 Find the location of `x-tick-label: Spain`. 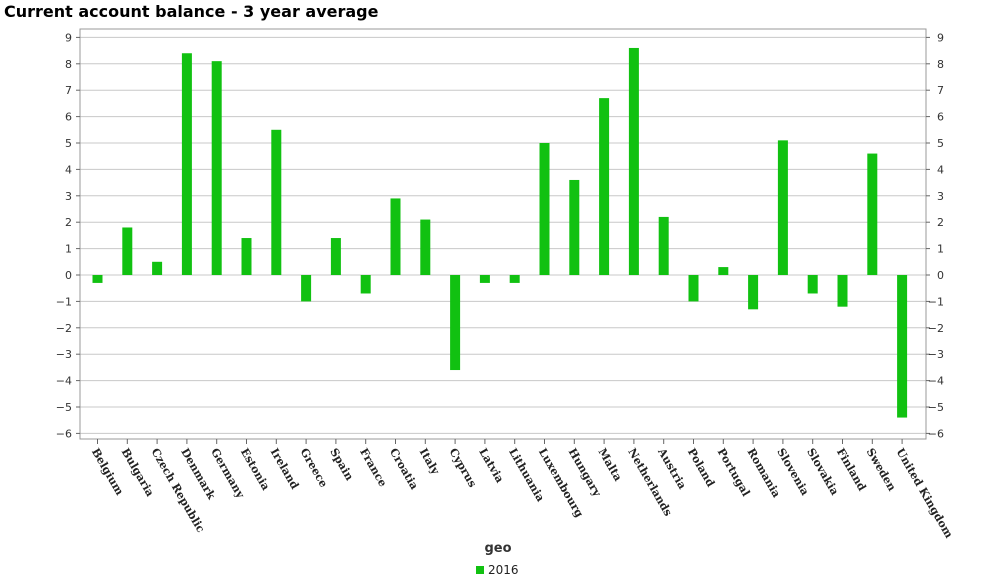

x-tick-label: Spain is located at coordinates (341, 464).